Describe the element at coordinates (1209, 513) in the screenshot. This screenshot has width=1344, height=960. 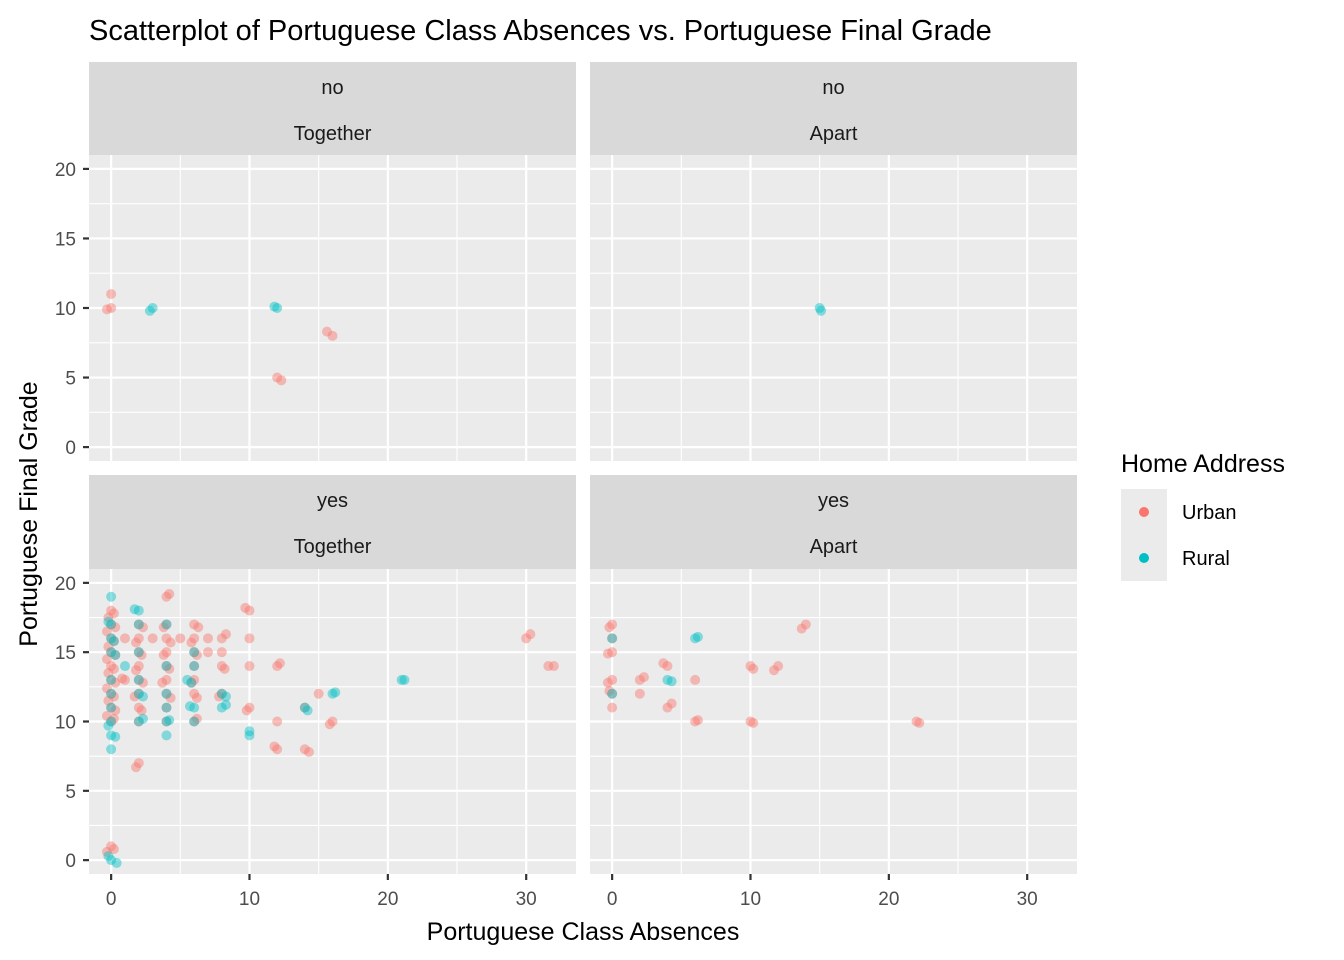
I see `legend-label-urban: Urban` at that location.